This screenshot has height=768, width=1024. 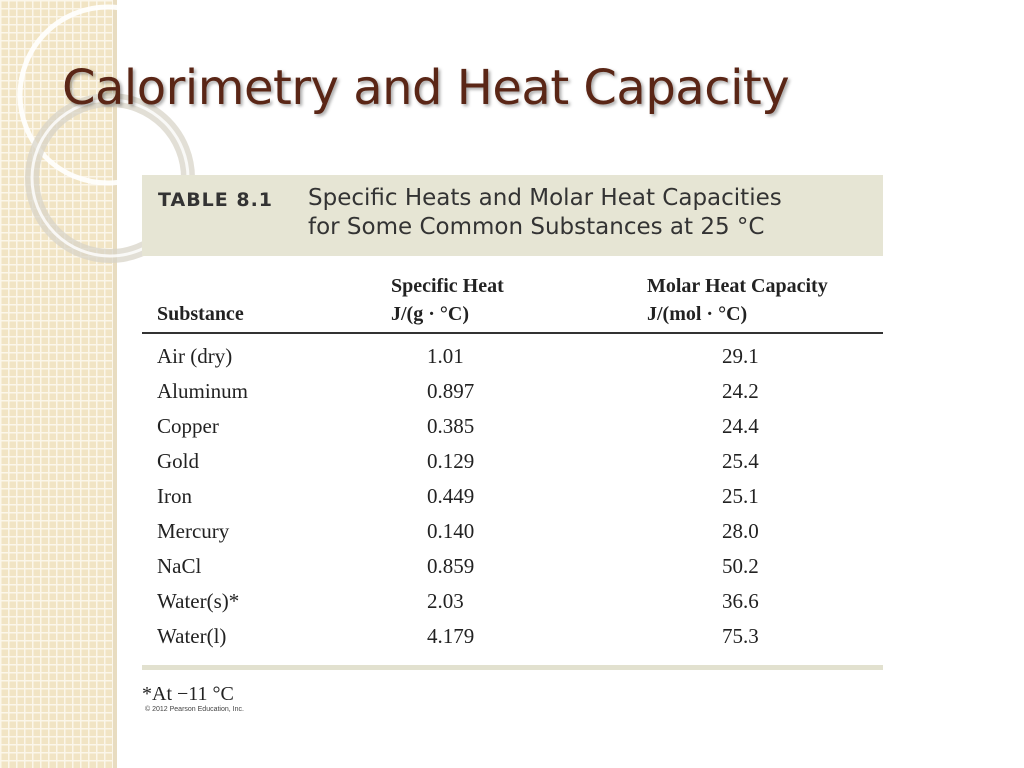 I want to click on cell-specific-heat: 0.140, so click(x=451, y=531).